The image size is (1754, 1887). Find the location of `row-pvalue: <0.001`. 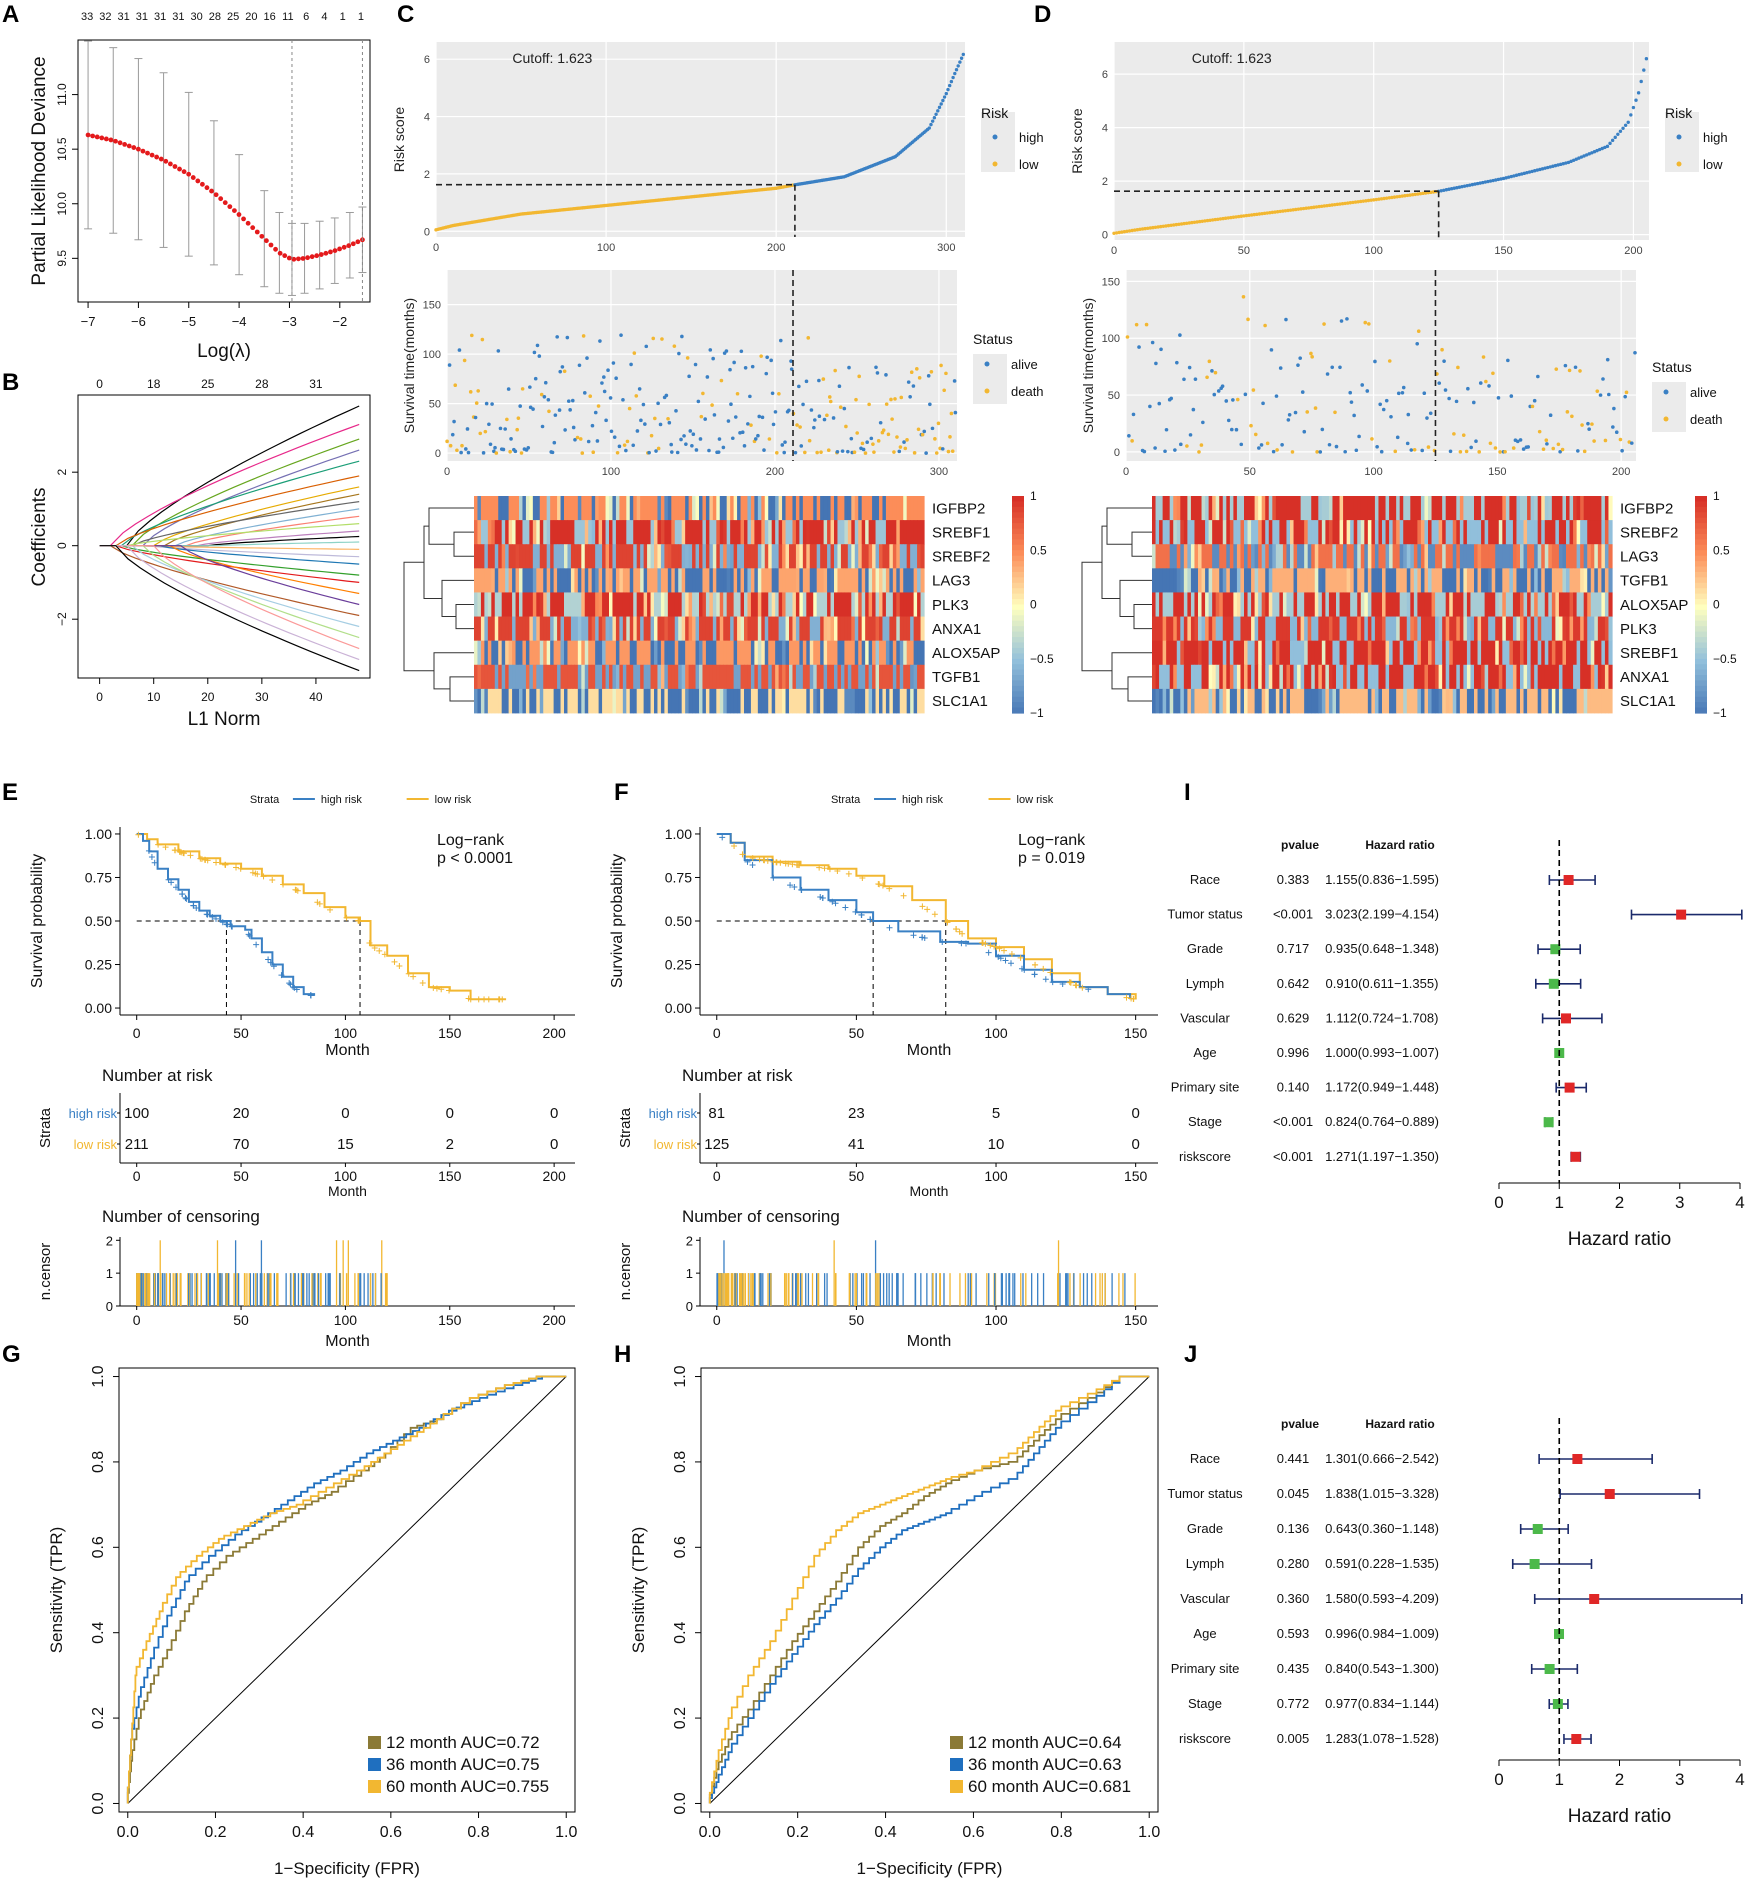

row-pvalue: <0.001 is located at coordinates (1293, 1121).